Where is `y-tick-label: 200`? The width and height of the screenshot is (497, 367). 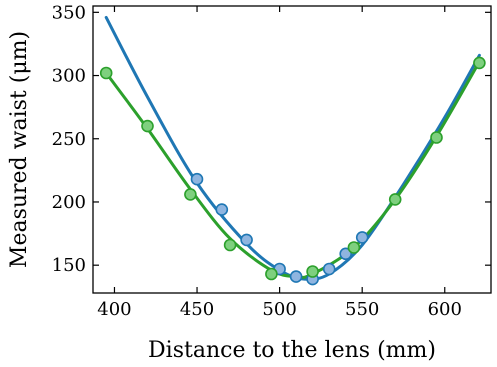 y-tick-label: 200 is located at coordinates (69, 202).